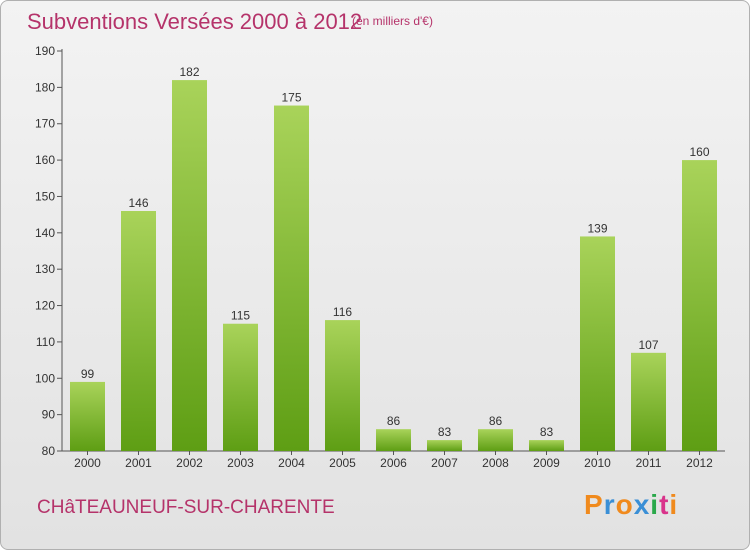  I want to click on brand-letter: o, so click(624, 504).